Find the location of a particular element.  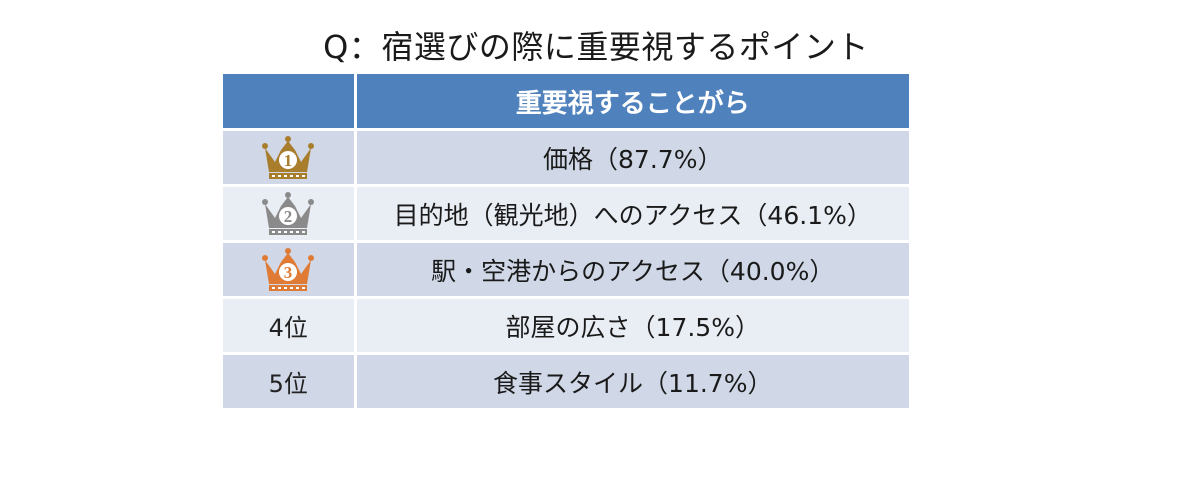

table-row: 3 駅・空港からのアクセス（40.0%） is located at coordinates (566, 269).